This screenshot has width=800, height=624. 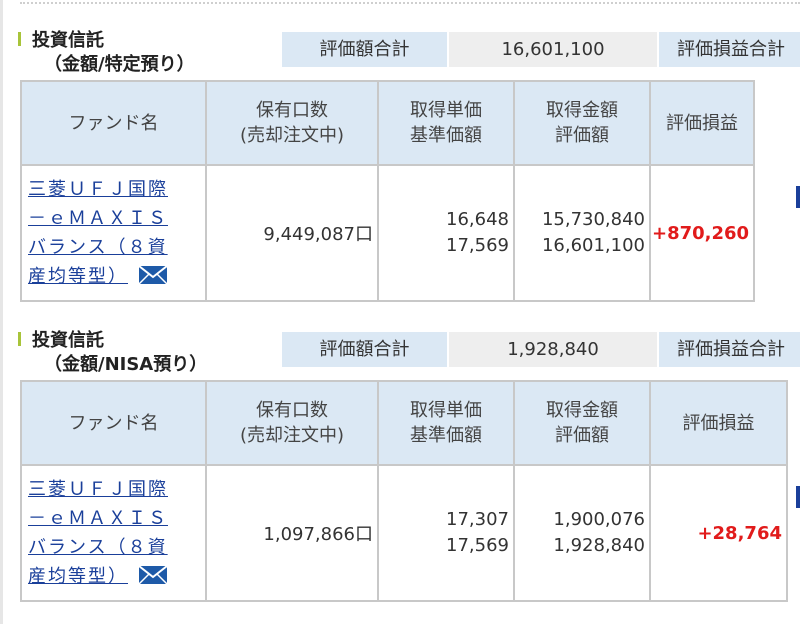 I want to click on unit-price-cell: 16,648 17,569, so click(x=446, y=233).